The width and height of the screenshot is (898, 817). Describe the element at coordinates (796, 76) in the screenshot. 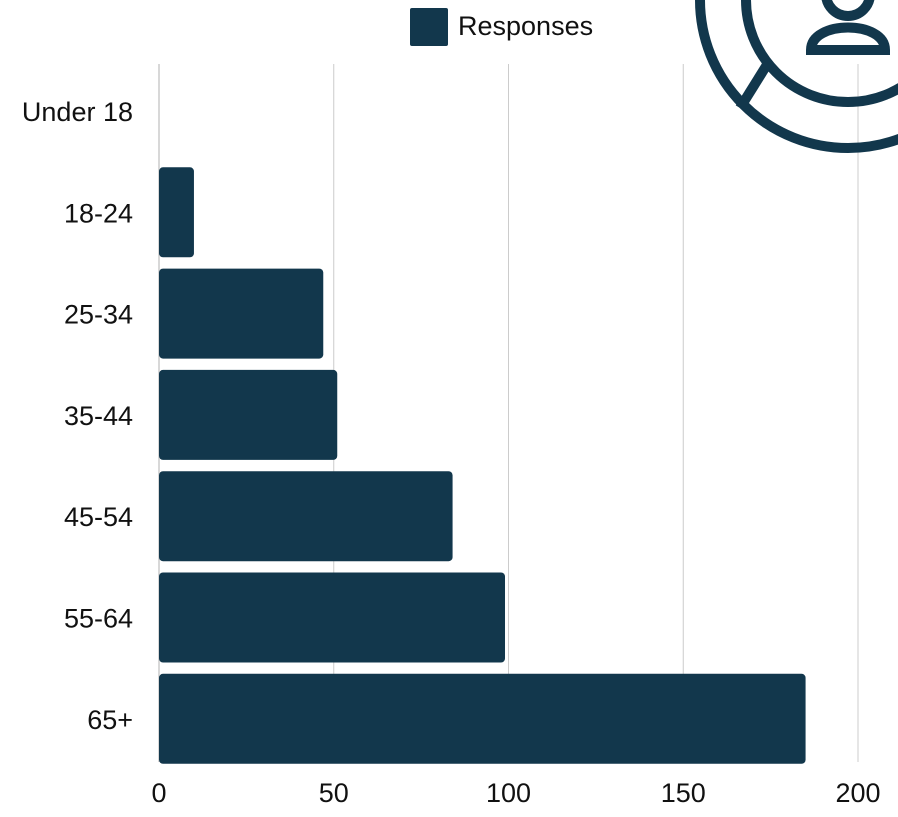

I see `user-circle-icon` at that location.